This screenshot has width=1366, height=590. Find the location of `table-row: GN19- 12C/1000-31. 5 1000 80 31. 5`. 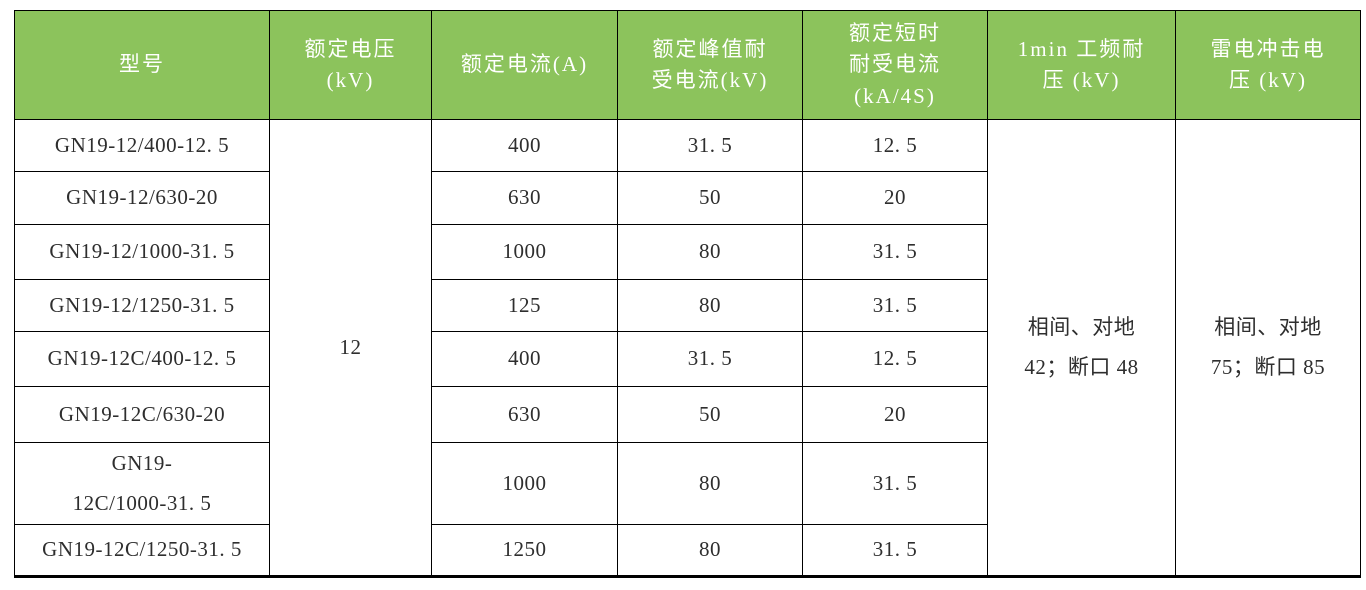

table-row: GN19- 12C/1000-31. 5 1000 80 31. 5 is located at coordinates (687, 483).